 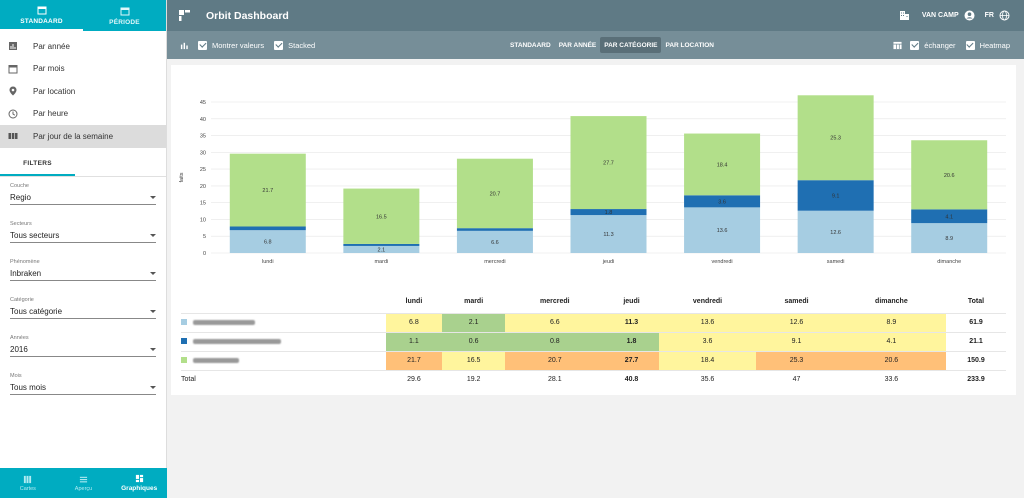 I want to click on filter-label: Phénomène, so click(x=25, y=261).